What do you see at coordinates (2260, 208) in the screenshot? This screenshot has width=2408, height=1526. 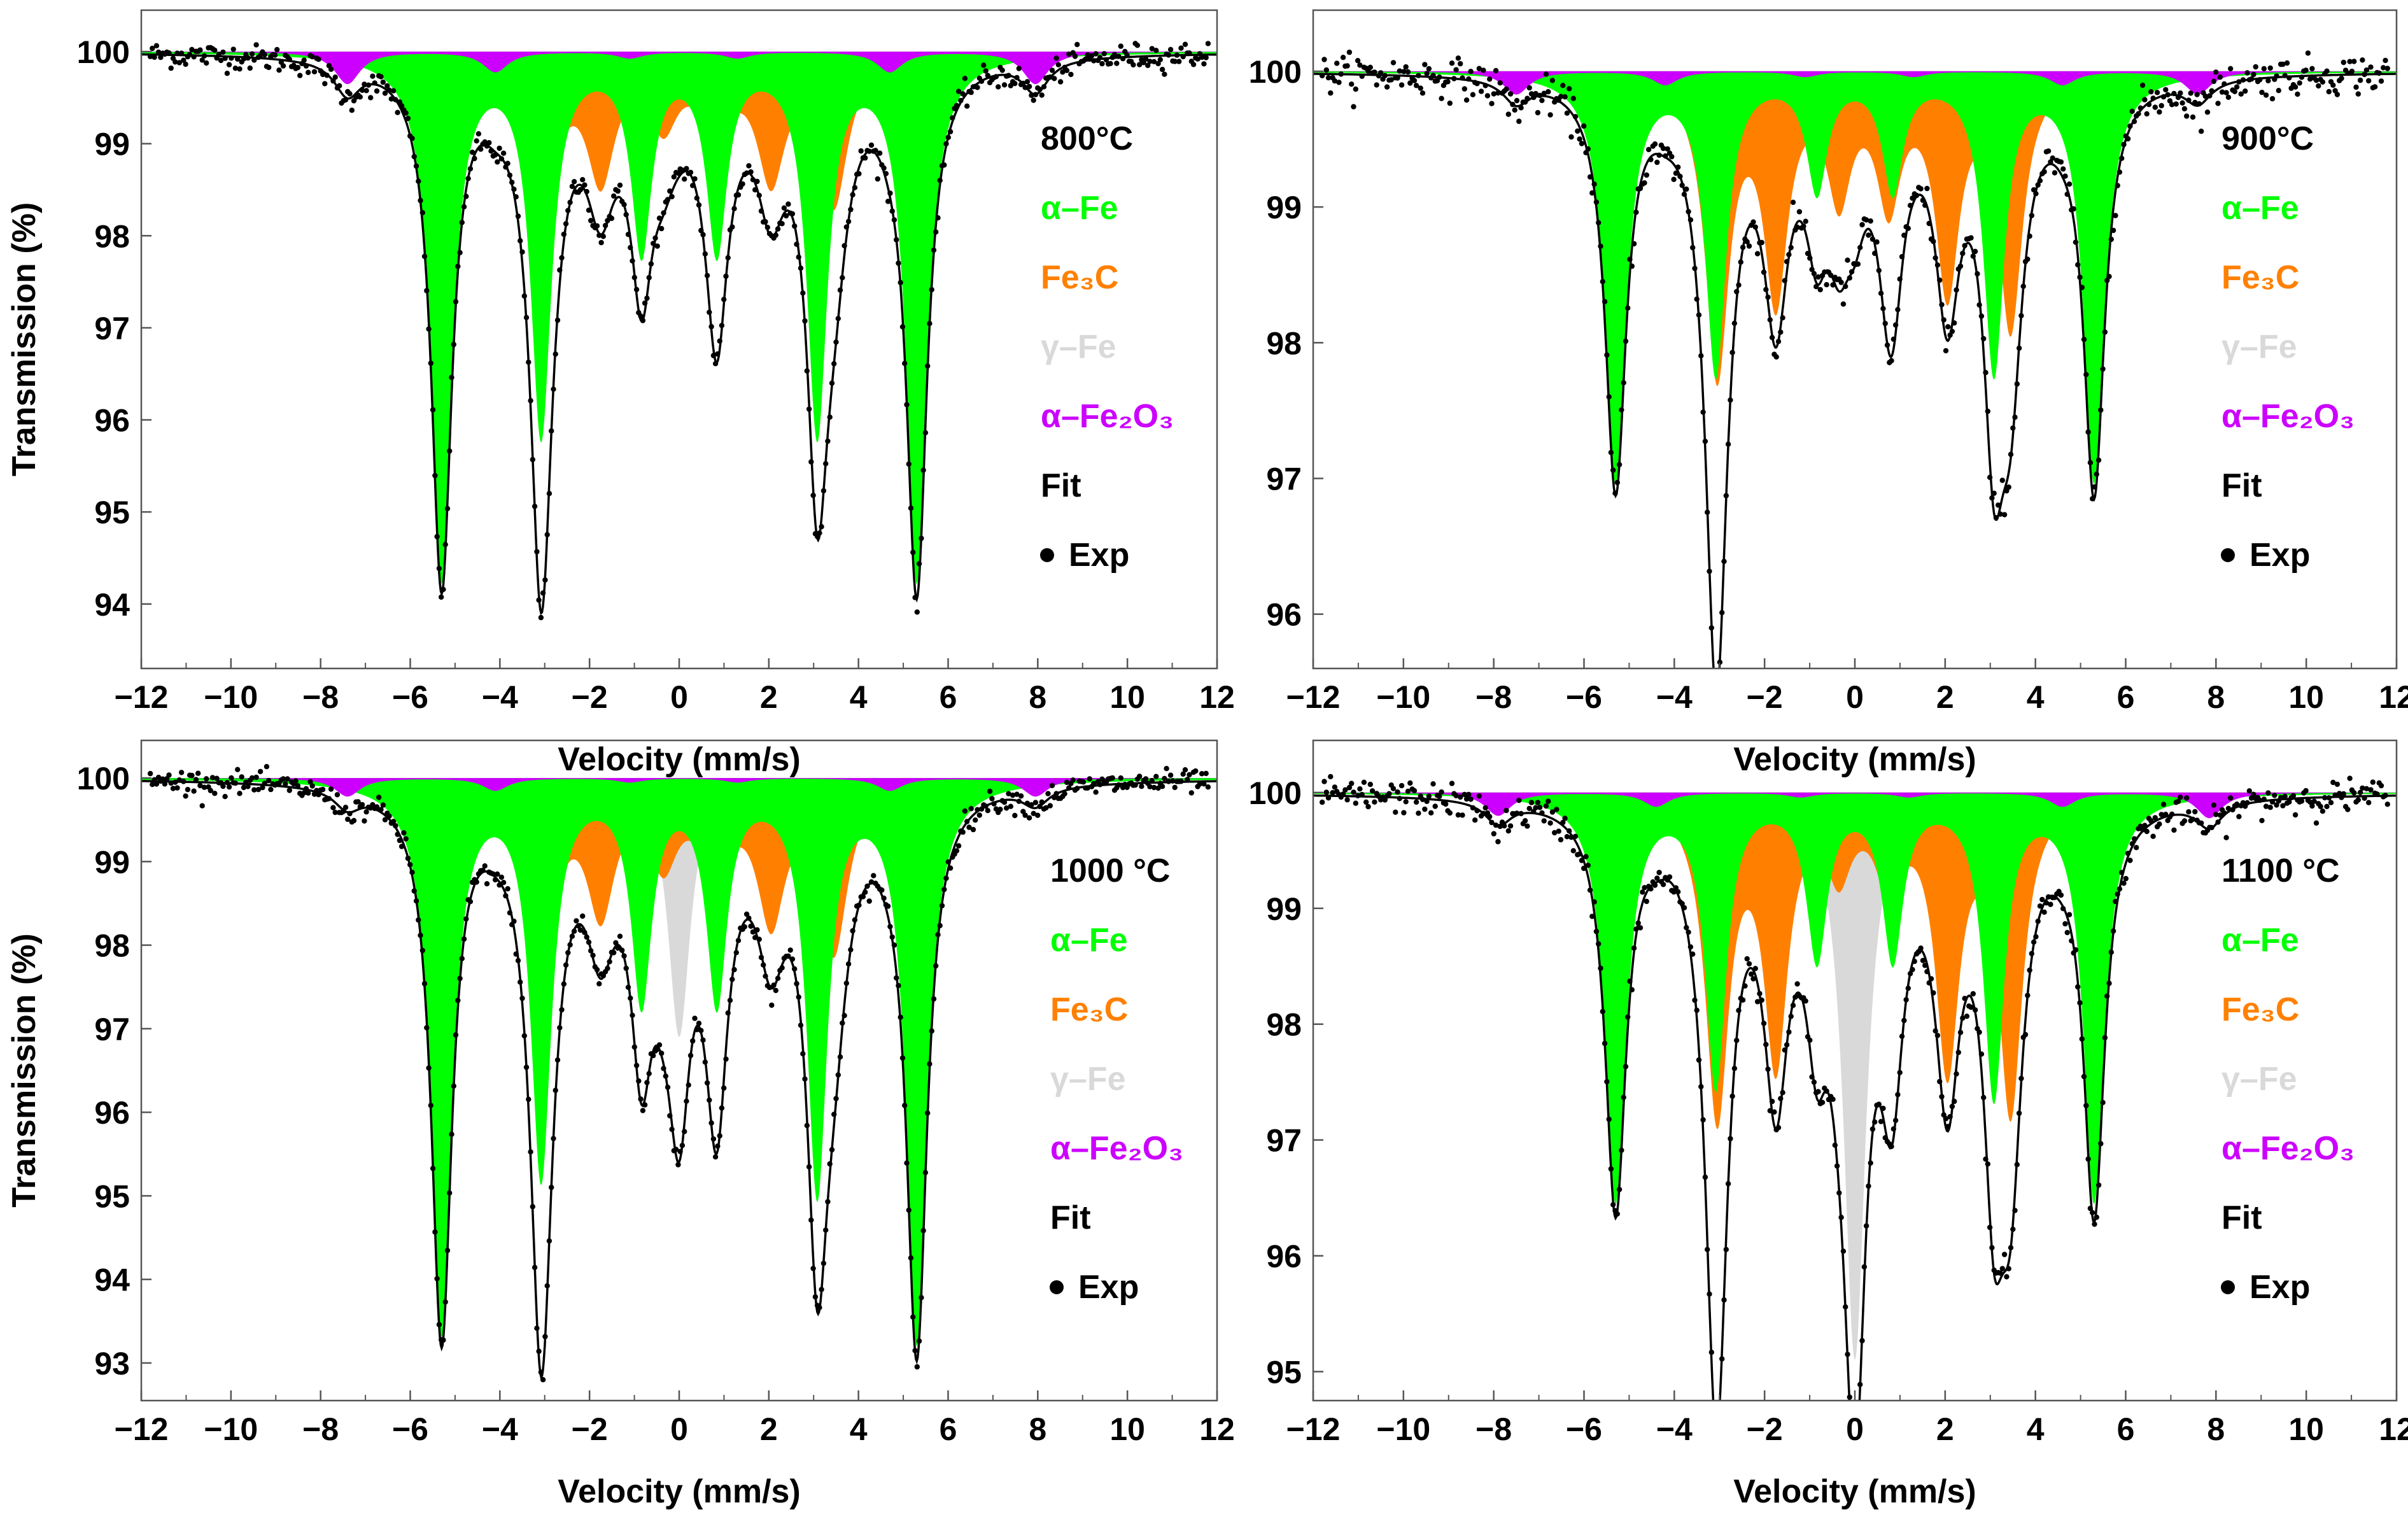 I see `legend-item-alpha_fe: α–Fe` at bounding box center [2260, 208].